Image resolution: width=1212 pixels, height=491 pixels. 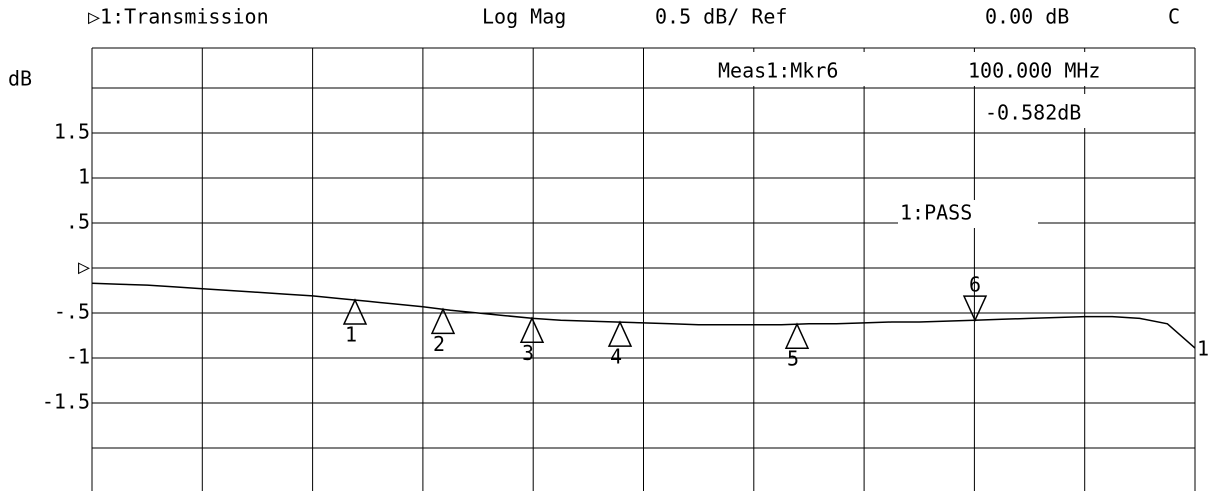 What do you see at coordinates (72, 312) in the screenshot?
I see `y-tick-label: -.5` at bounding box center [72, 312].